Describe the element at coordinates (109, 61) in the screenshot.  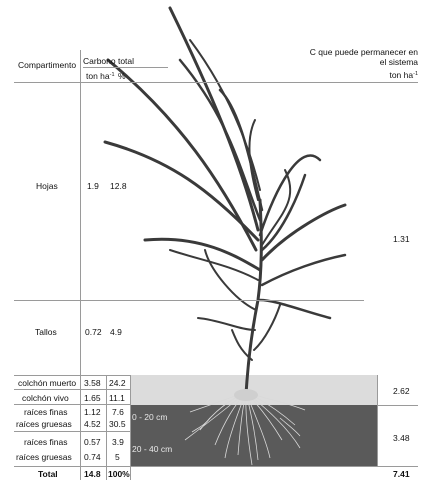
I see `header-carbon-total: Carbono total` at that location.